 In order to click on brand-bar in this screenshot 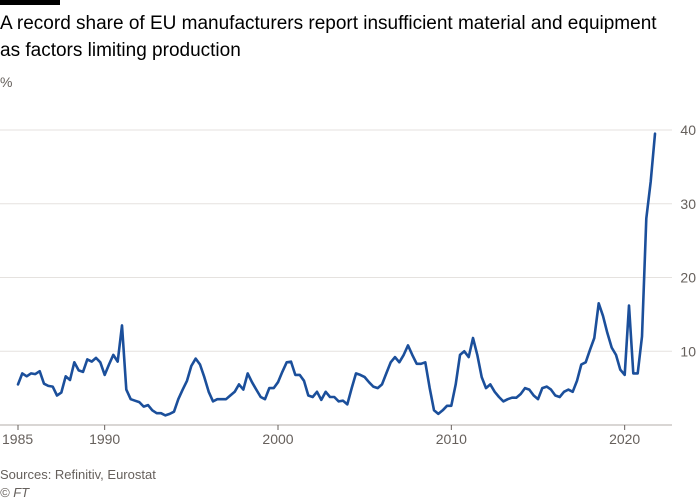, I will do `click(30, 2)`.